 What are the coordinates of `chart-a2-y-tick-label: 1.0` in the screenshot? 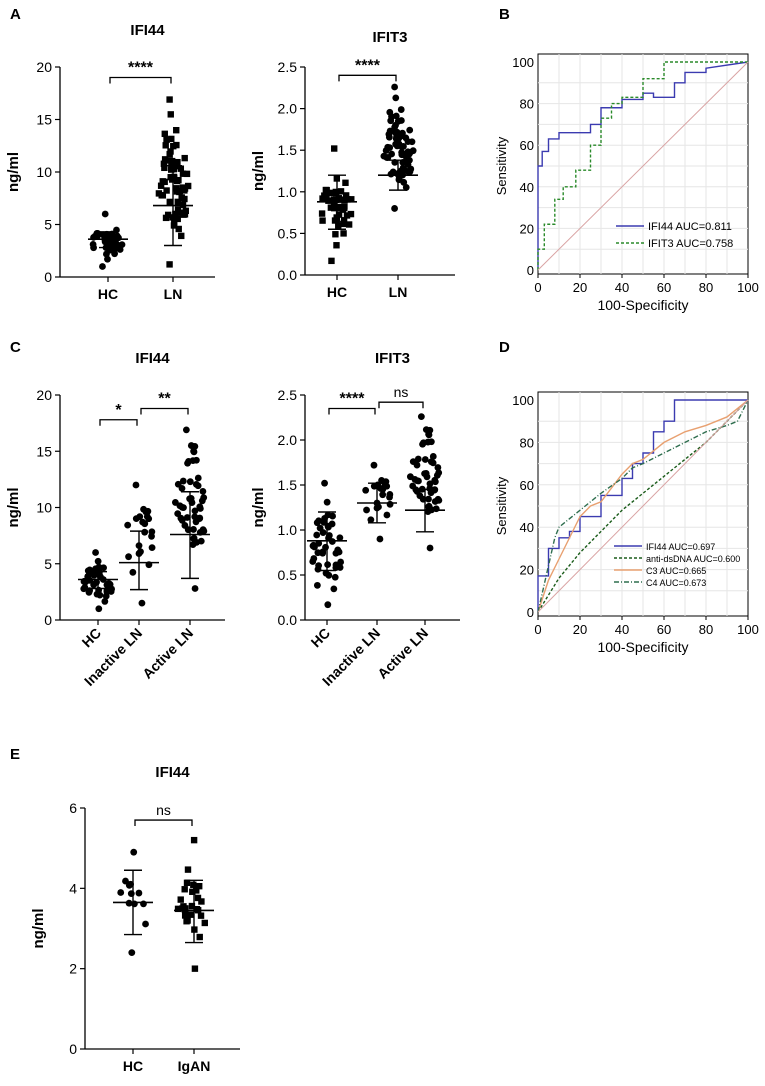 It's located at (288, 192).